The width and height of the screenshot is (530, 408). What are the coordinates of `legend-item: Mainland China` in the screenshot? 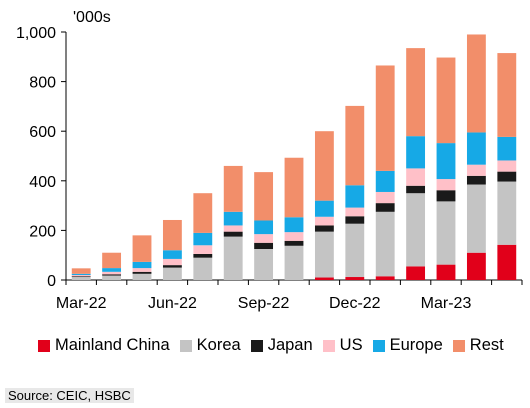 It's located at (104, 345).